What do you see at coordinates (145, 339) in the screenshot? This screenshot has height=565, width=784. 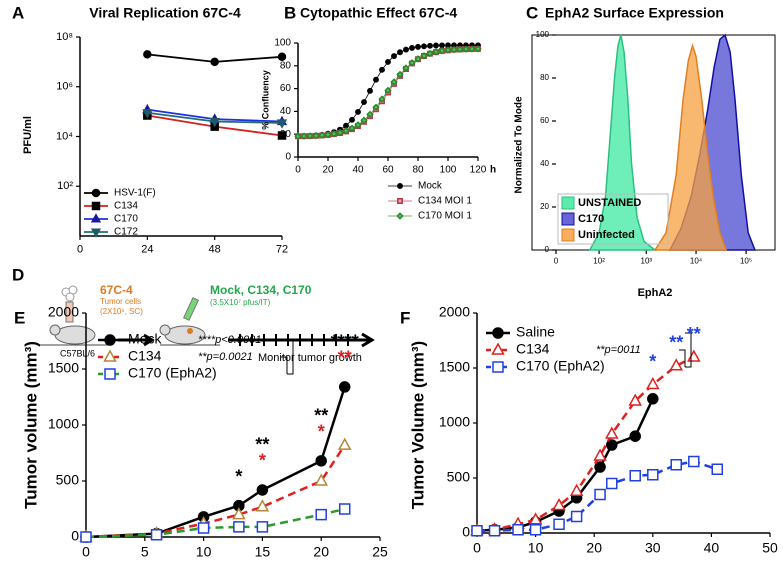 I see `legend-label: Mock` at bounding box center [145, 339].